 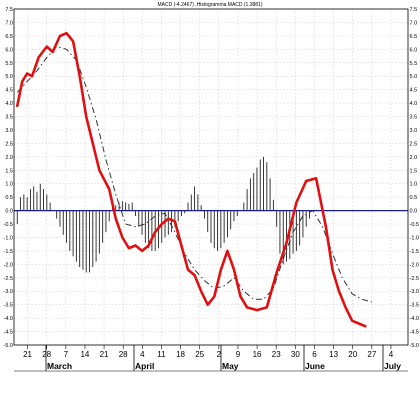 What do you see at coordinates (414, 319) in the screenshot?
I see `y-tick-label-right: -4.0` at bounding box center [414, 319].